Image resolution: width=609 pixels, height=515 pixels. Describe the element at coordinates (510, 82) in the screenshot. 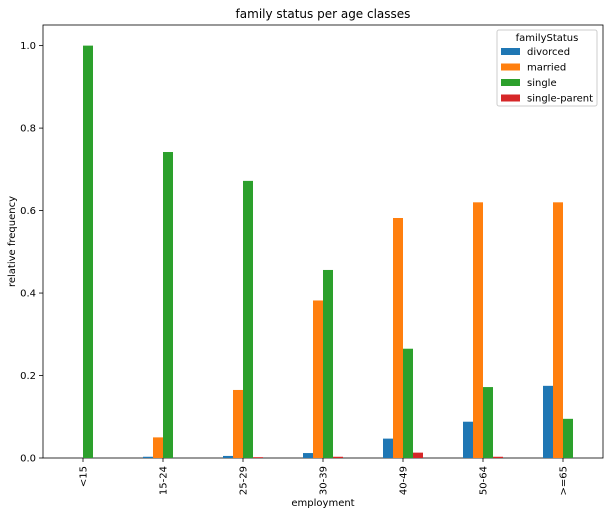

I see `legend-swatch-single` at that location.